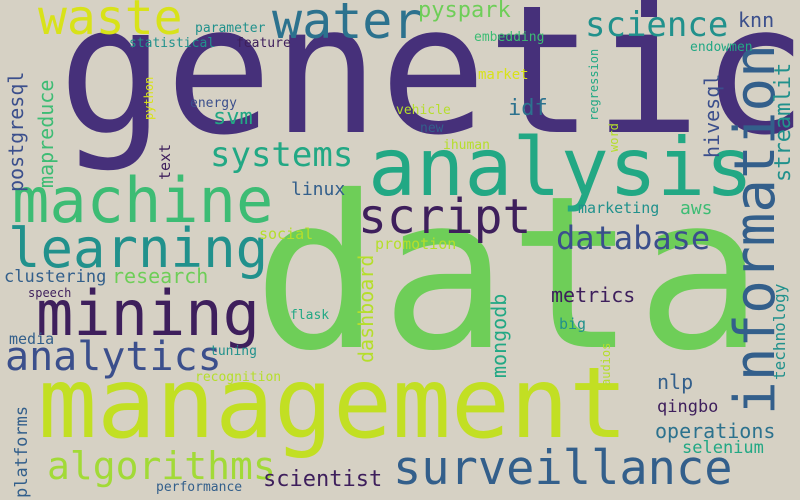 The width and height of the screenshot is (800, 500). Describe the element at coordinates (445, 217) in the screenshot. I see `word-script: script` at that location.